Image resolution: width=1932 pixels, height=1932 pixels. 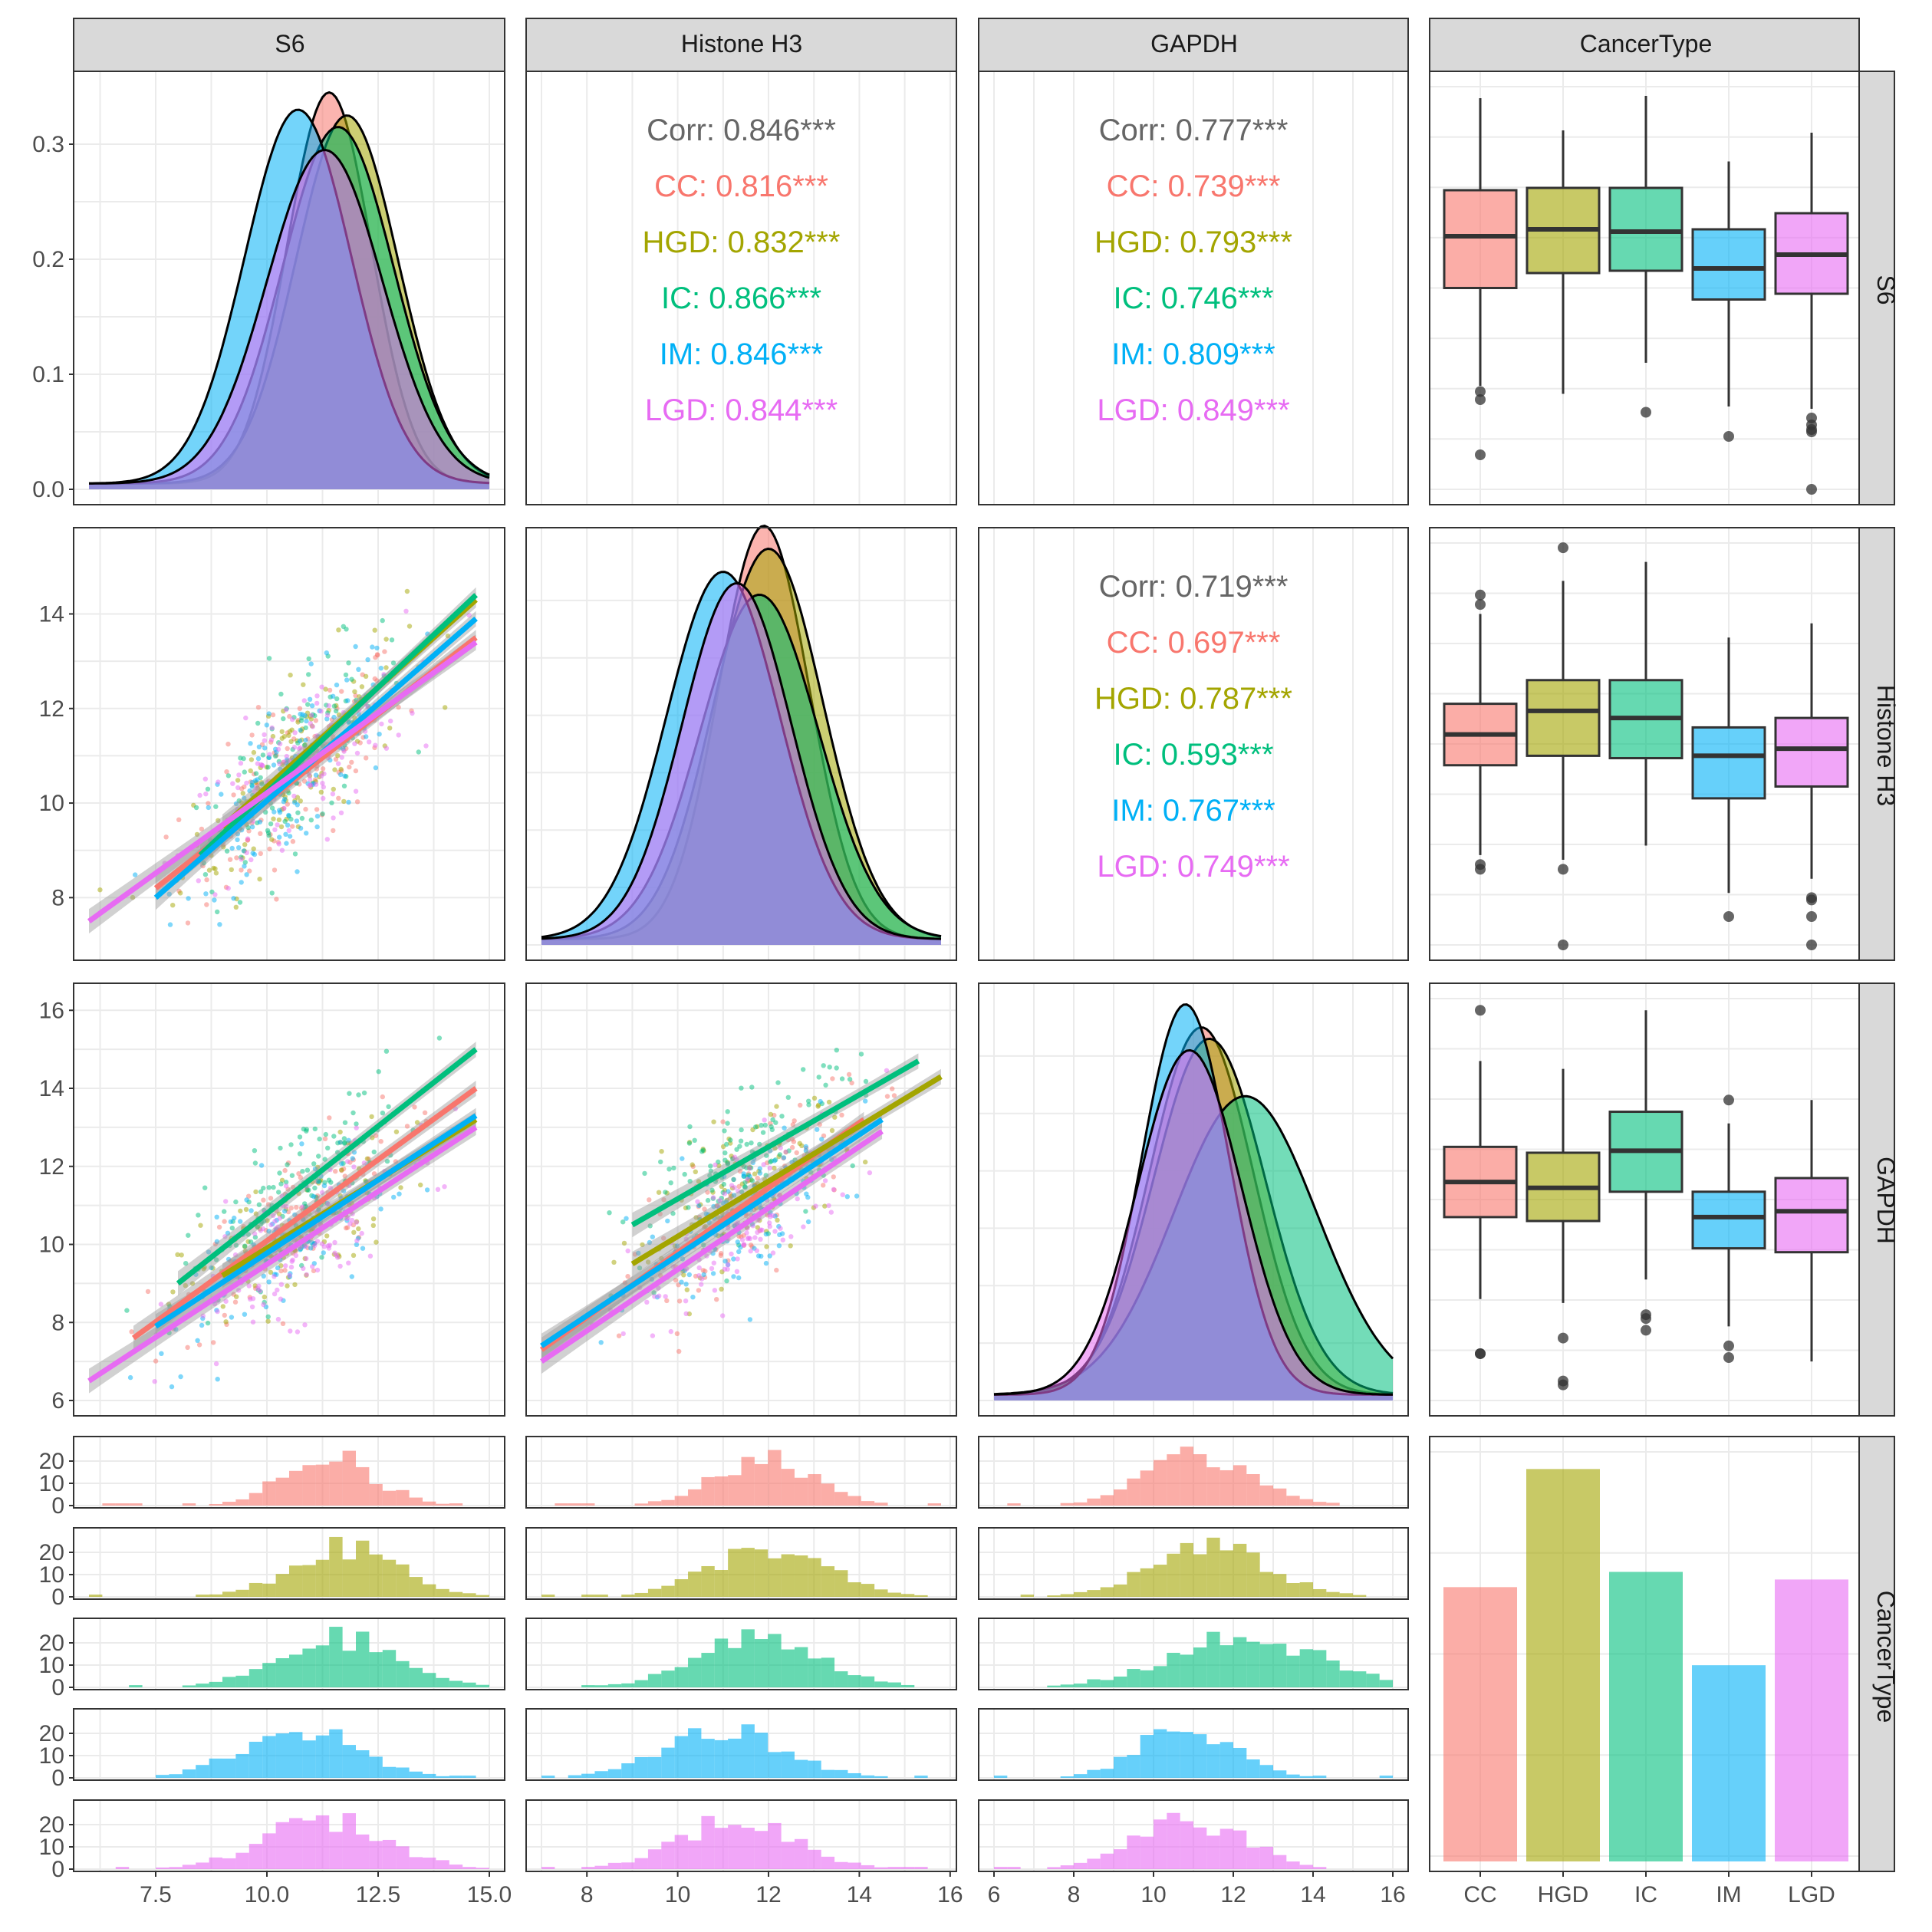 I want to click on x-tick-label: 16, so click(x=1392, y=1894).